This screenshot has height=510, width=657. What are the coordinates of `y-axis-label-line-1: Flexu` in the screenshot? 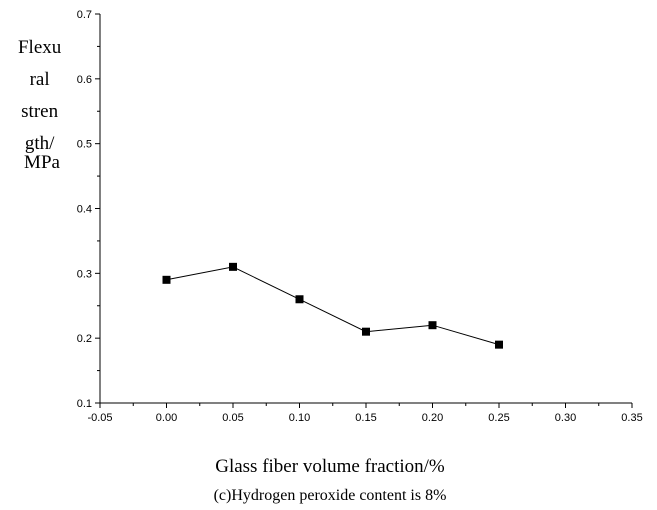 It's located at (40, 47).